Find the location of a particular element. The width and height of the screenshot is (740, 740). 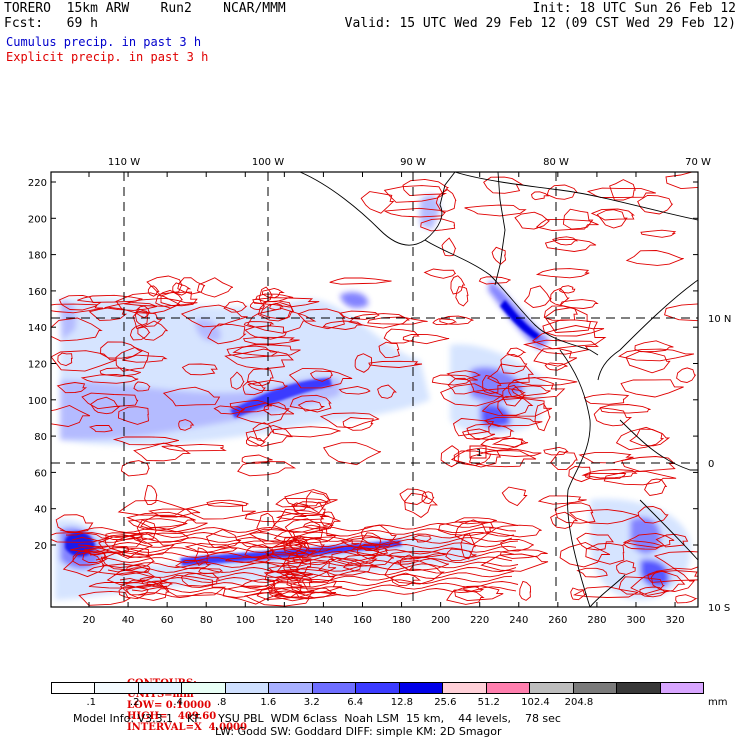

y-tick-label: 40 is located at coordinates (40, 510).